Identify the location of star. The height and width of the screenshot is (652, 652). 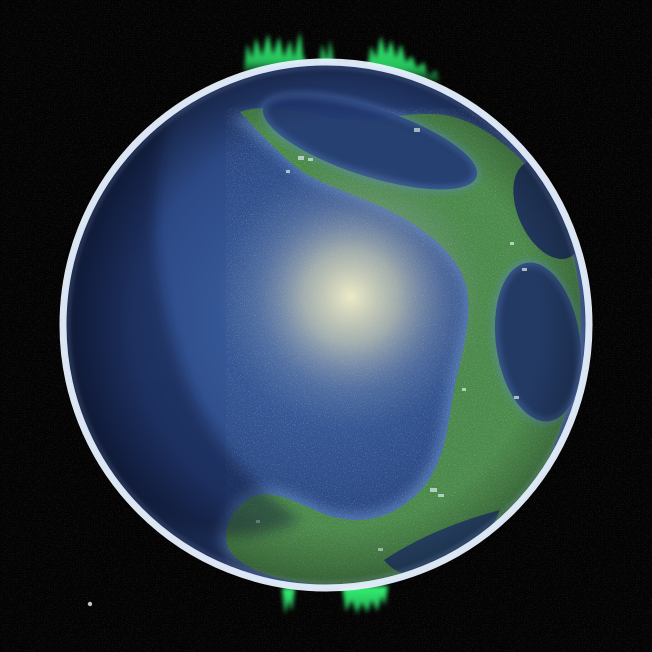
(90, 604).